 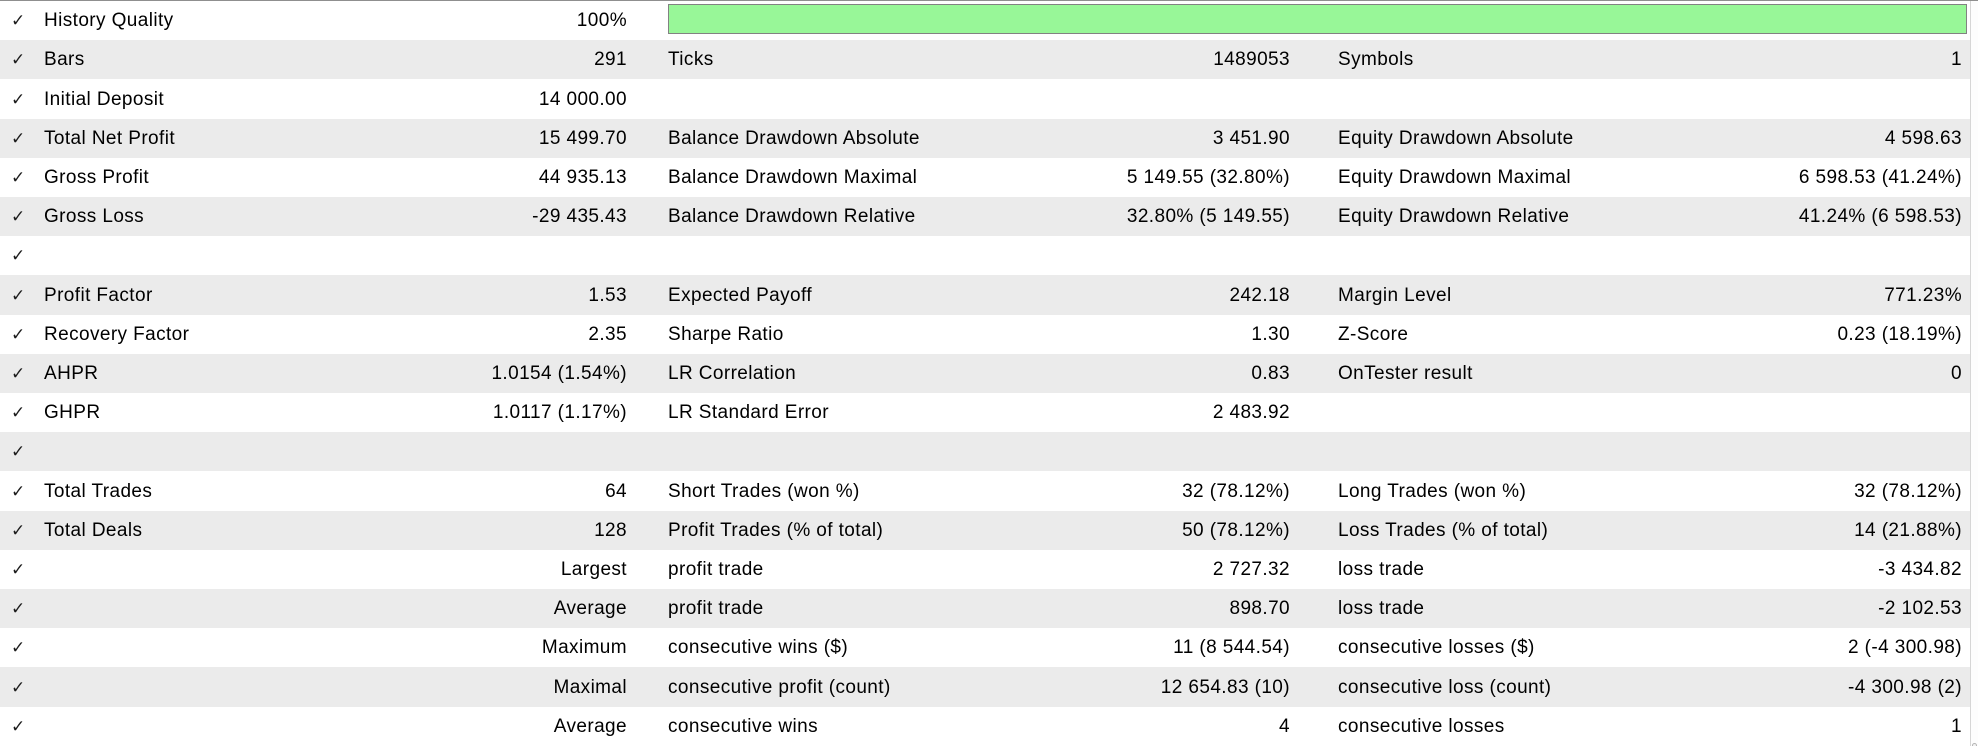 What do you see at coordinates (1908, 491) in the screenshot?
I see `metric-value: 32 (78.12%)` at bounding box center [1908, 491].